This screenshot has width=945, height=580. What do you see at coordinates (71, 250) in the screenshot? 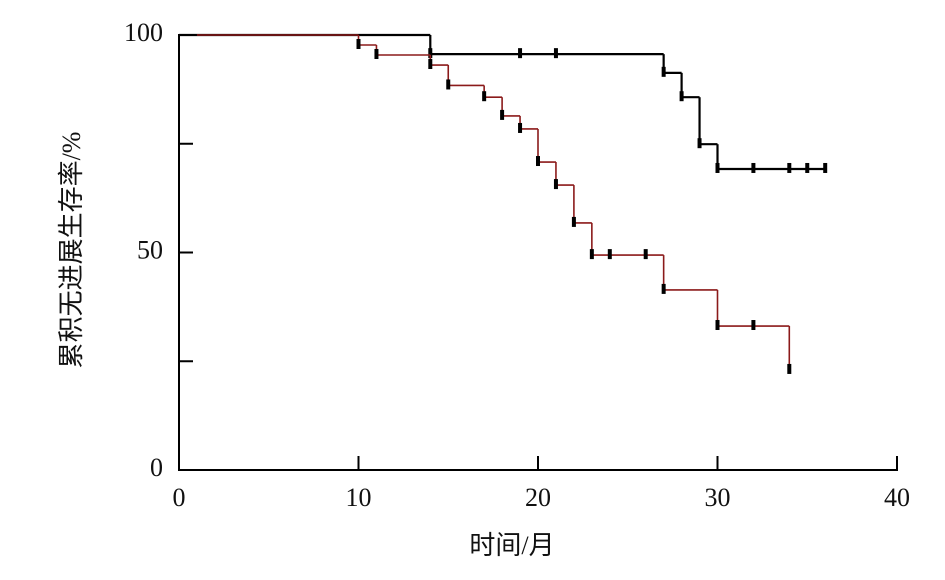
I see `y-axis-label: 累积无进展生存率/%` at bounding box center [71, 250].